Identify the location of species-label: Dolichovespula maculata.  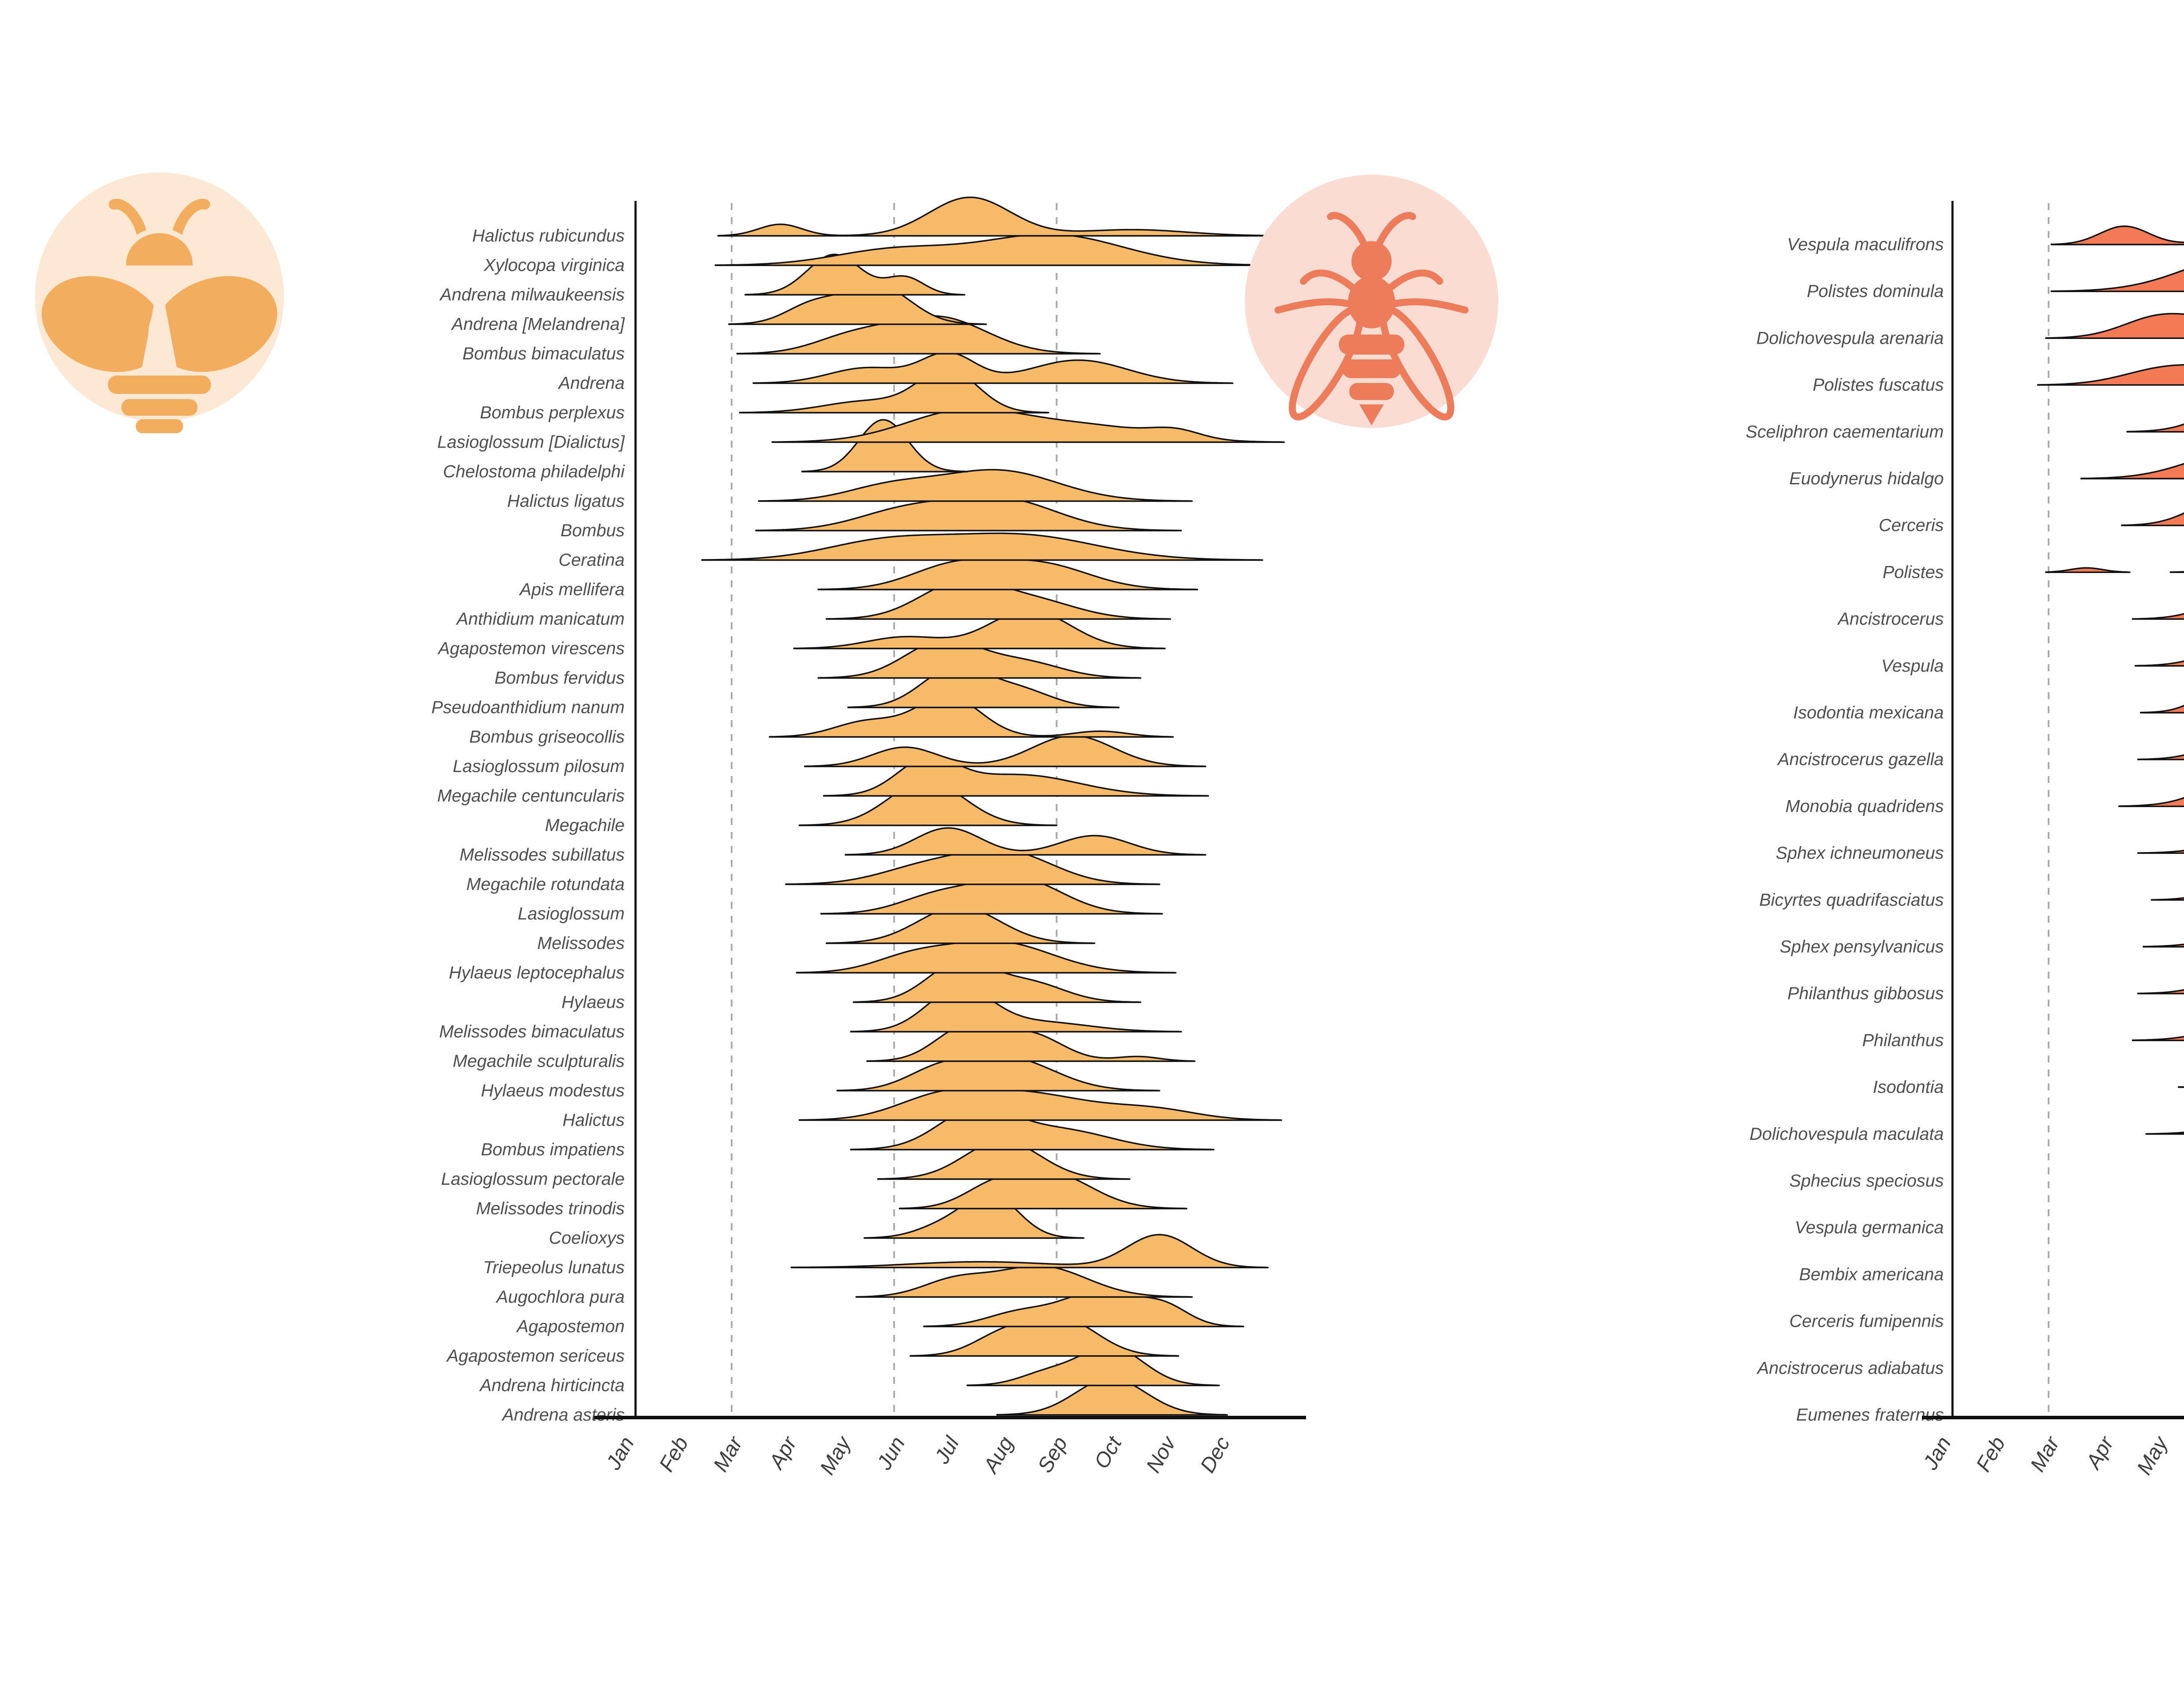
(1846, 1134).